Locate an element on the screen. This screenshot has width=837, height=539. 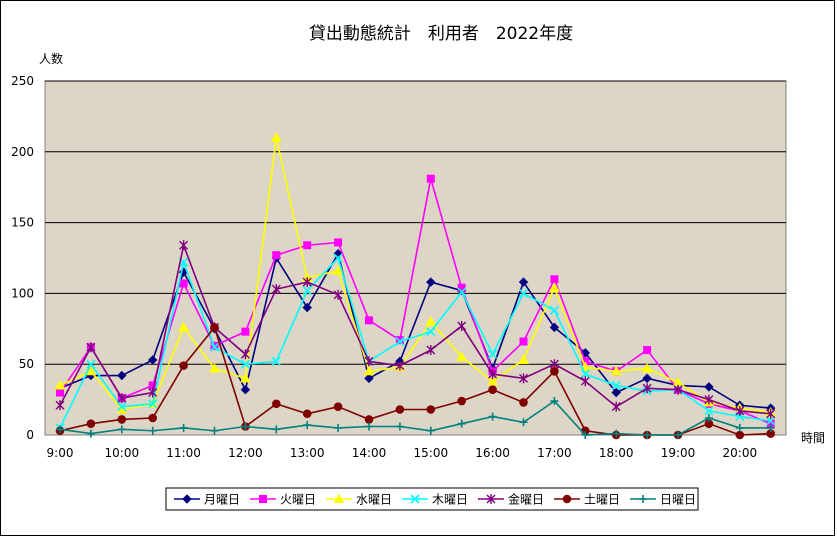
legend is located at coordinates (432, 499).